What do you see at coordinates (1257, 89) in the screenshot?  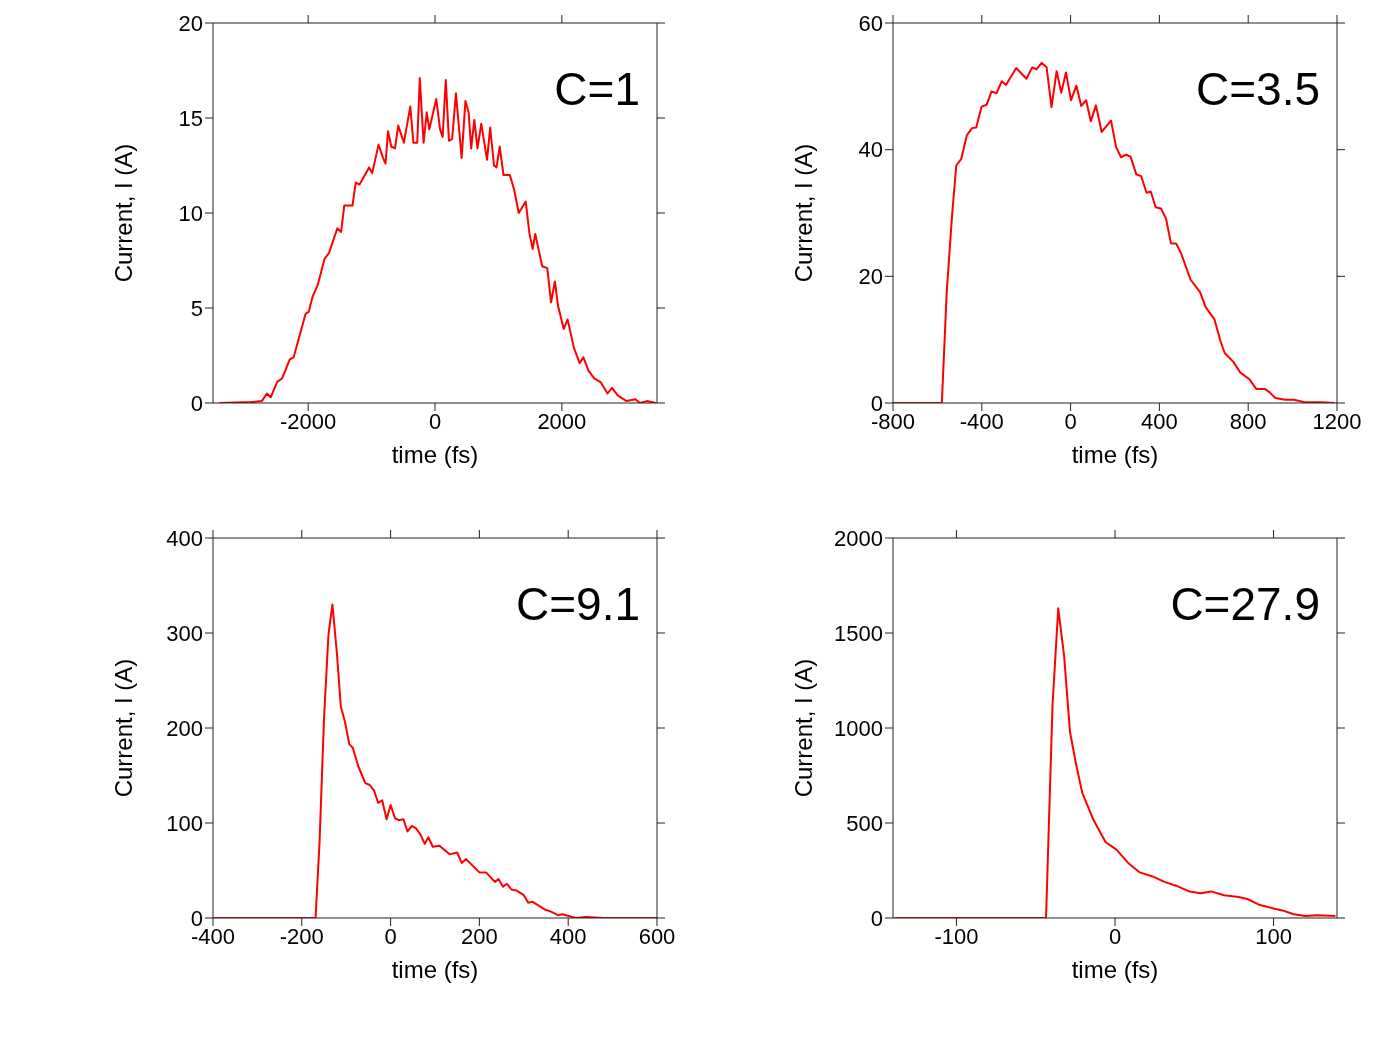 I see `annotation: C=3.5` at bounding box center [1257, 89].